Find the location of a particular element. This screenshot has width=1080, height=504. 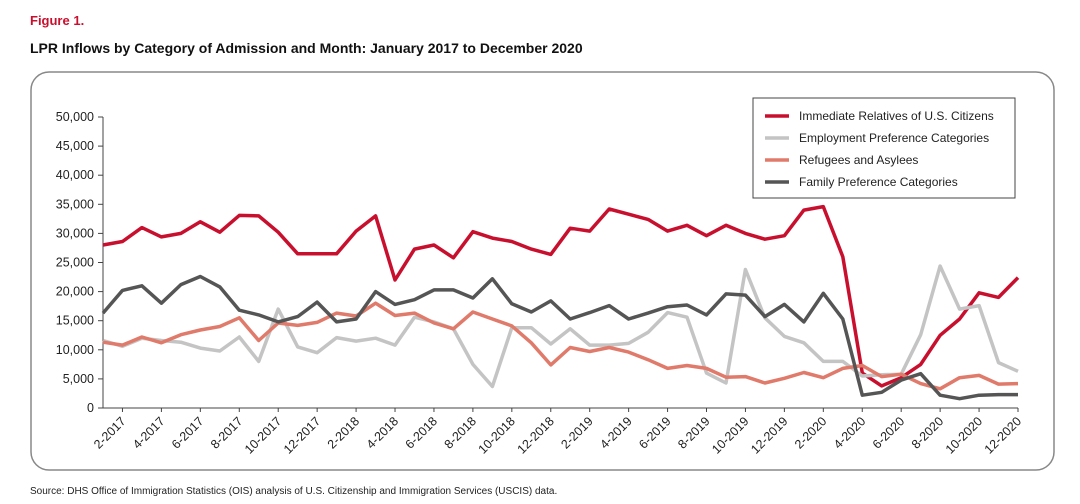

y-tick-label: 15,000 is located at coordinates (75, 321).